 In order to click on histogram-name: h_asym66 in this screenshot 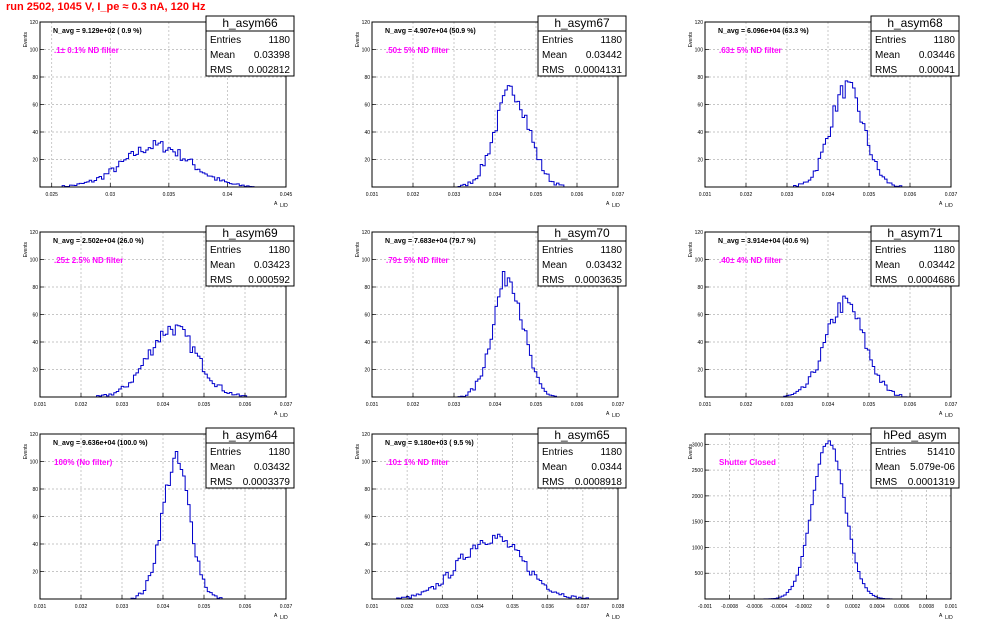, I will do `click(250, 23)`.